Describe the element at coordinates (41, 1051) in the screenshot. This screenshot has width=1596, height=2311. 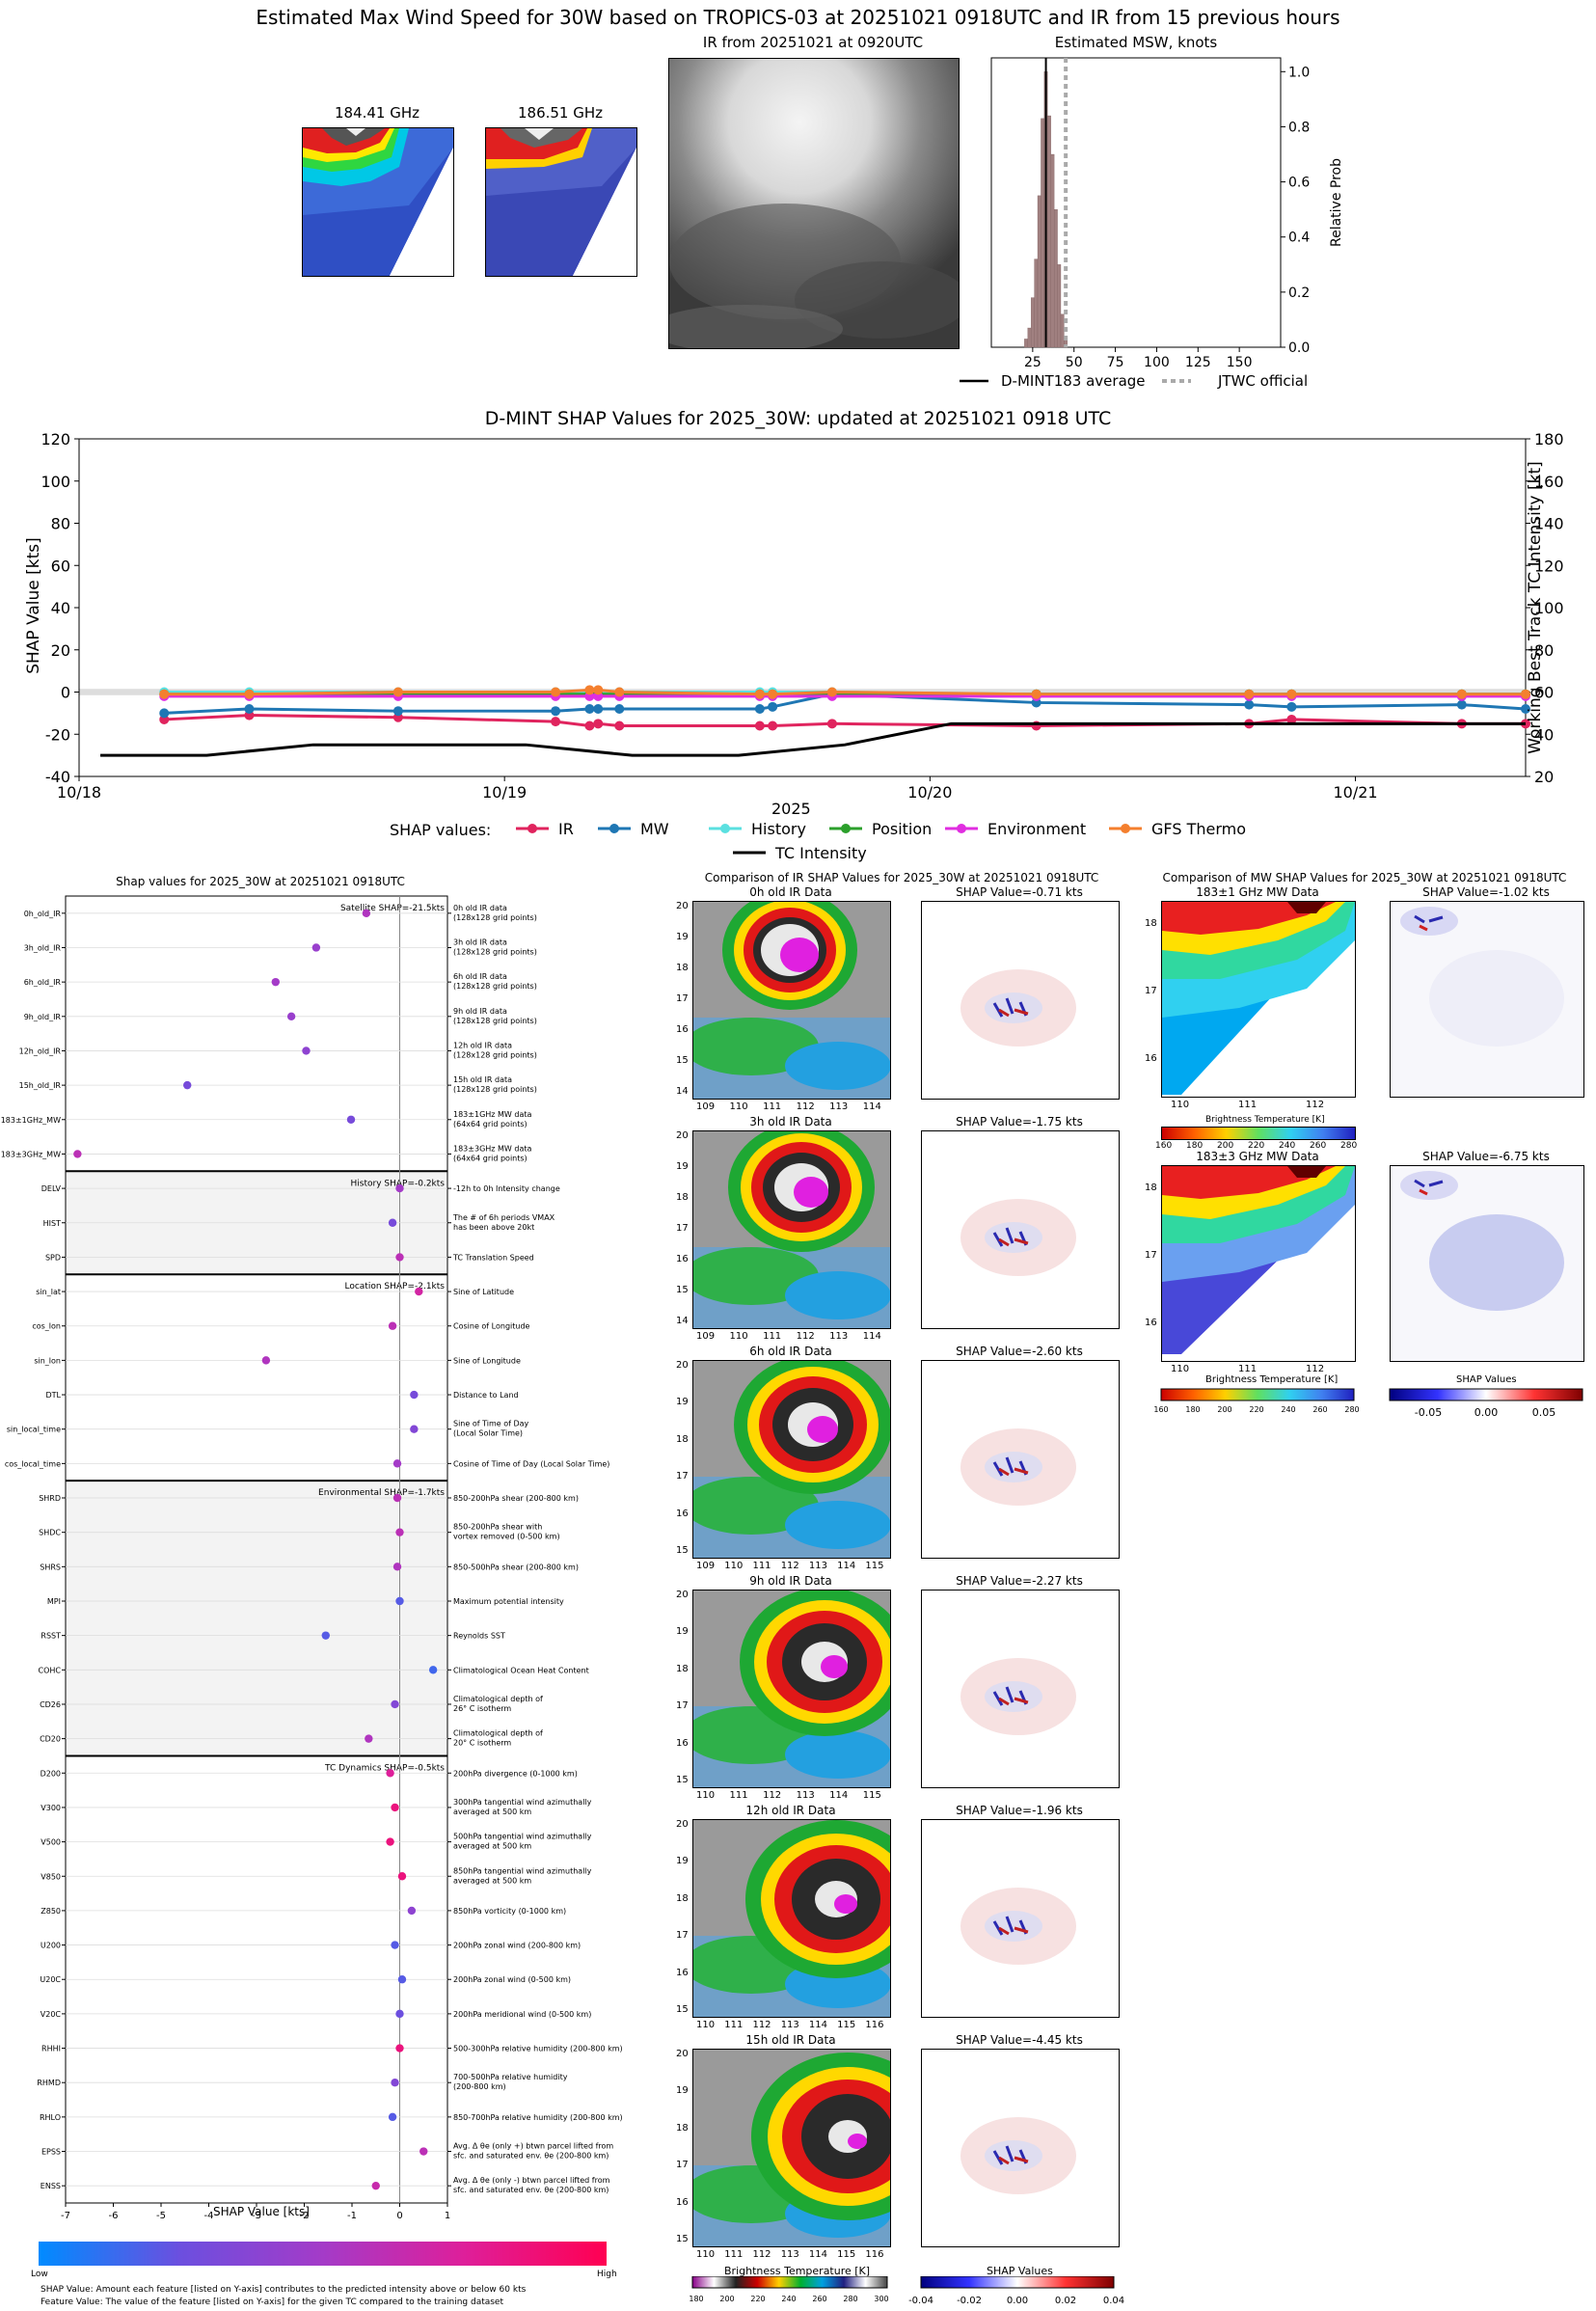
I see `feature-label: 12h_old_IR` at that location.